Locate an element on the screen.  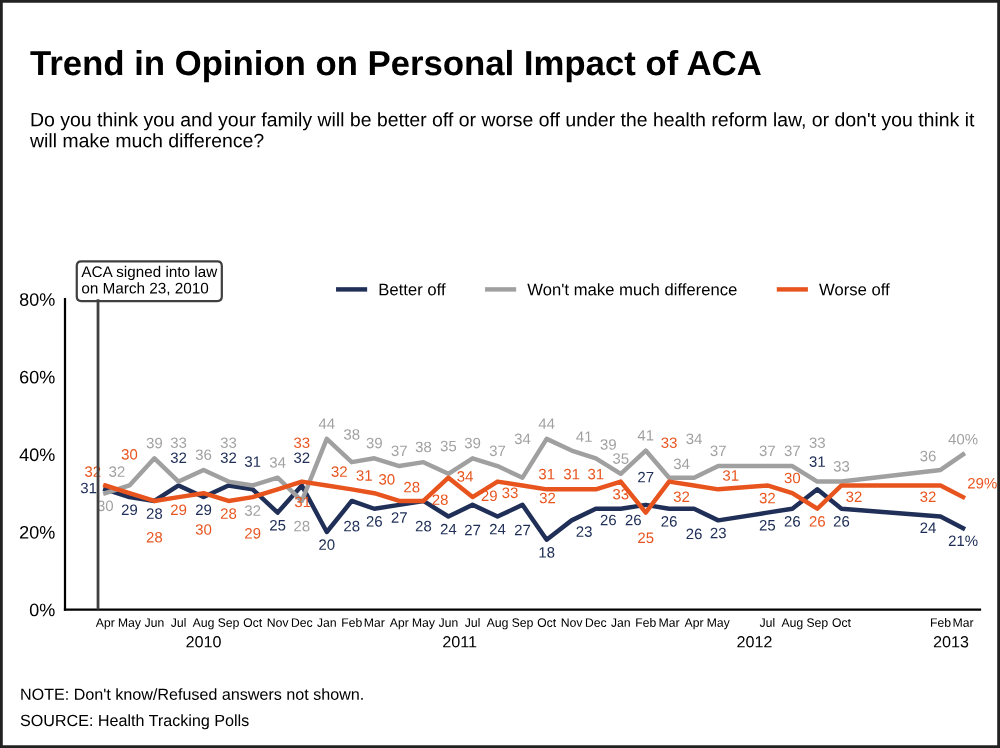
y-tick-label: 0% is located at coordinates (42, 610).